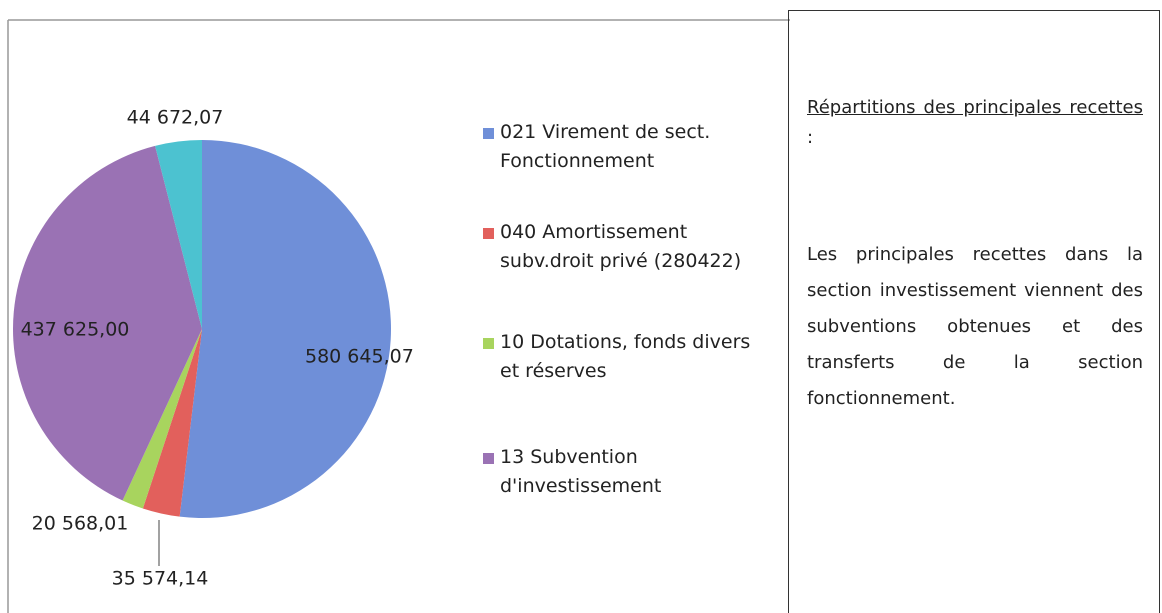 This screenshot has width=1162, height=613. Describe the element at coordinates (175, 118) in the screenshot. I see `data-label: 44 672,07` at that location.